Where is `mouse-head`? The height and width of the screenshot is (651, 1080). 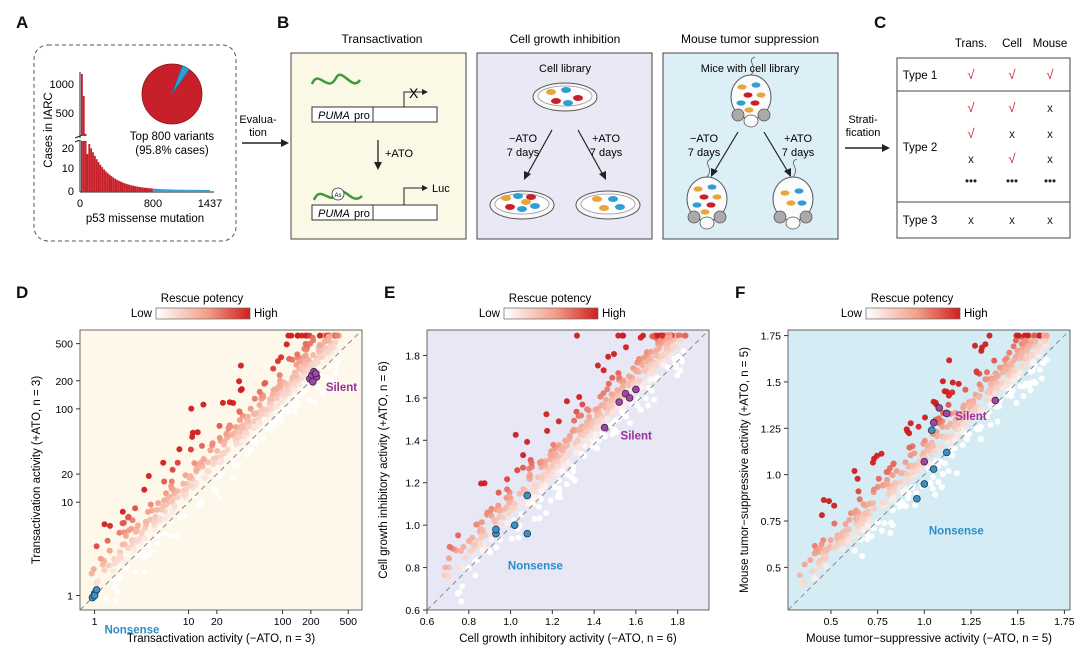 mouse-head is located at coordinates (793, 223).